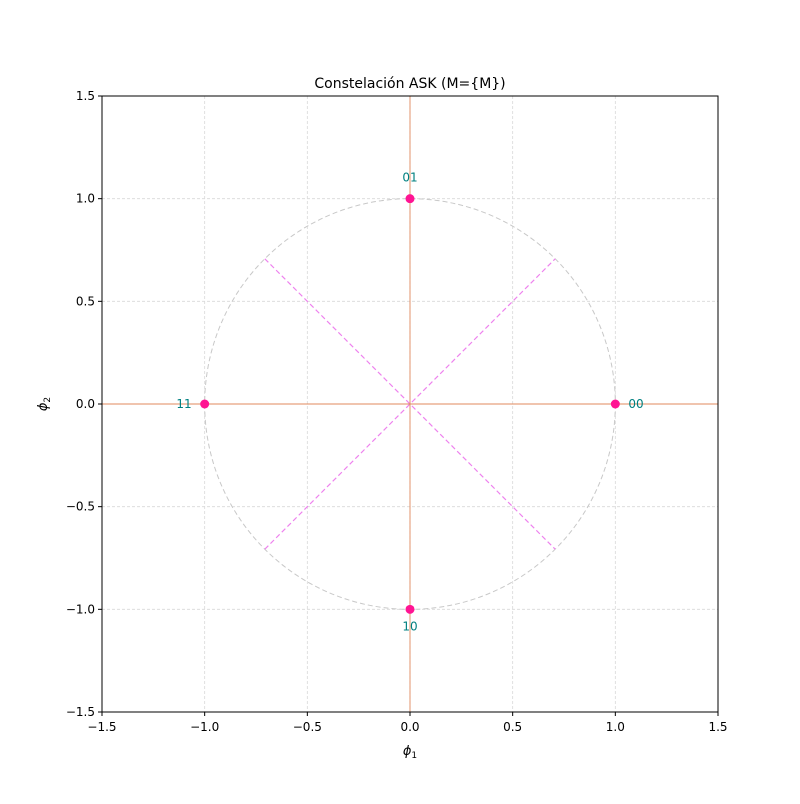 This screenshot has width=800, height=804. Describe the element at coordinates (85, 199) in the screenshot. I see `y-tick-label: 1.0` at that location.